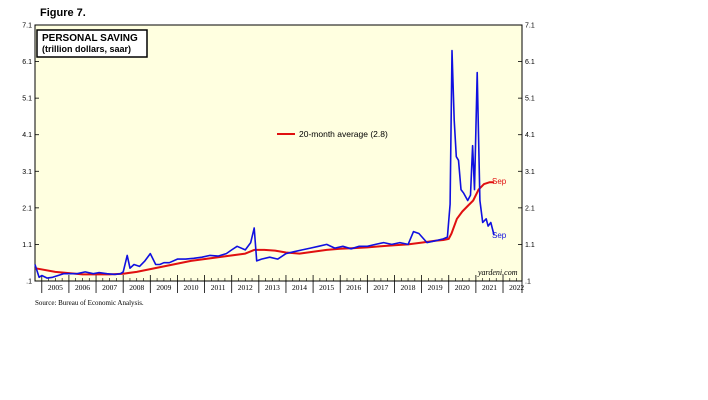 This screenshot has width=708, height=400. Describe the element at coordinates (163, 287) in the screenshot. I see `x-tick-label: 2009` at that location.